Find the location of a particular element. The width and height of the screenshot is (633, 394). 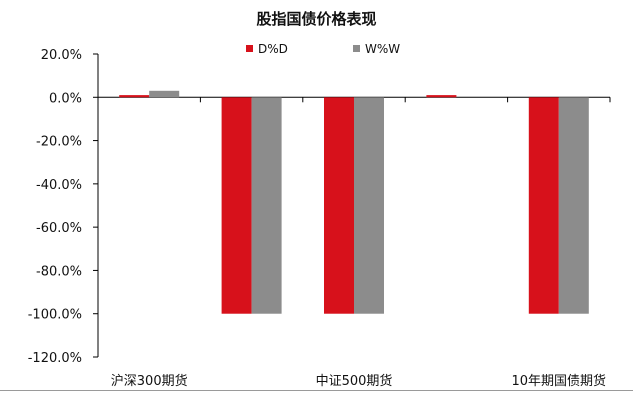

x-category-label: 10年期国债期货 is located at coordinates (559, 381).